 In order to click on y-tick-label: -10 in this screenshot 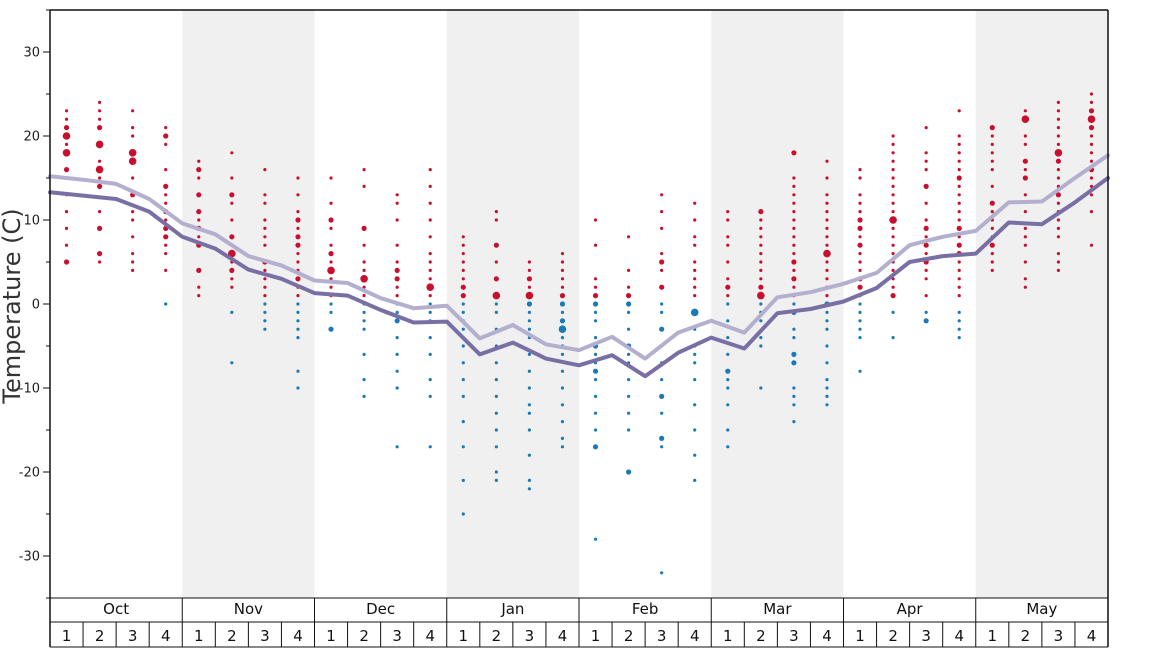, I will do `click(29, 389)`.